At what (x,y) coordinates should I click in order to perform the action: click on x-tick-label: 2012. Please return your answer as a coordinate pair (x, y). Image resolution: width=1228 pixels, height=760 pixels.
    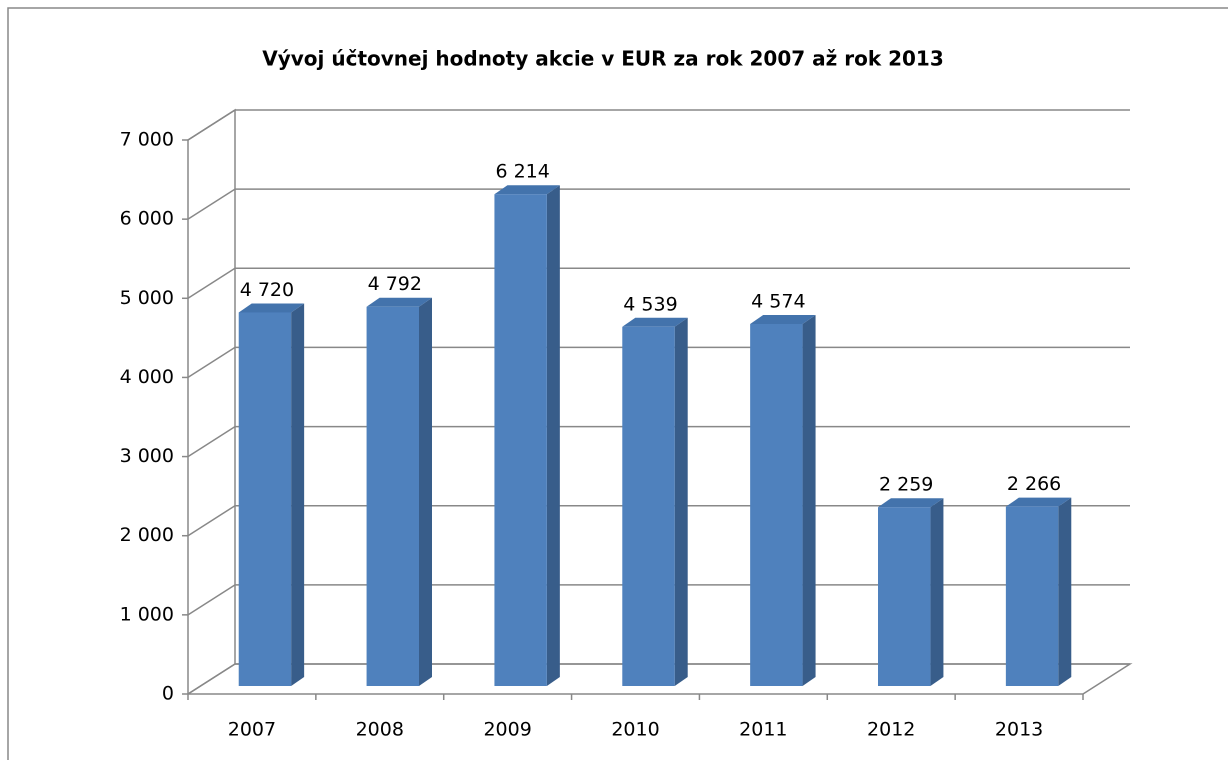
    Looking at the image, I should click on (891, 730).